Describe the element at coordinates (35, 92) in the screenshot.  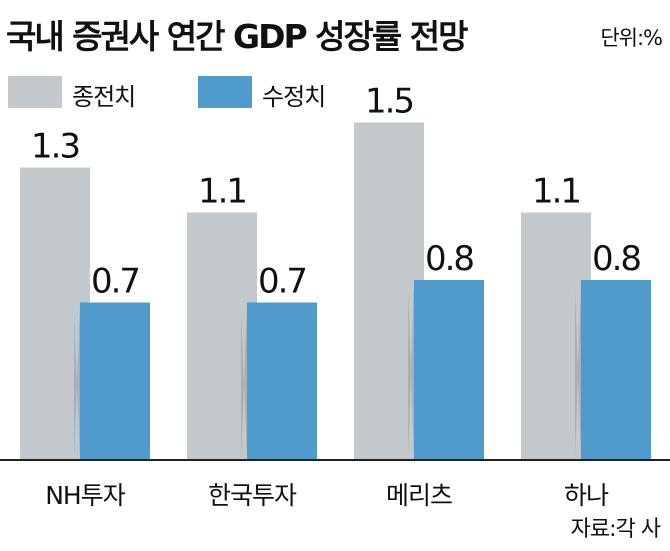
I see `legend-swatch-previous` at that location.